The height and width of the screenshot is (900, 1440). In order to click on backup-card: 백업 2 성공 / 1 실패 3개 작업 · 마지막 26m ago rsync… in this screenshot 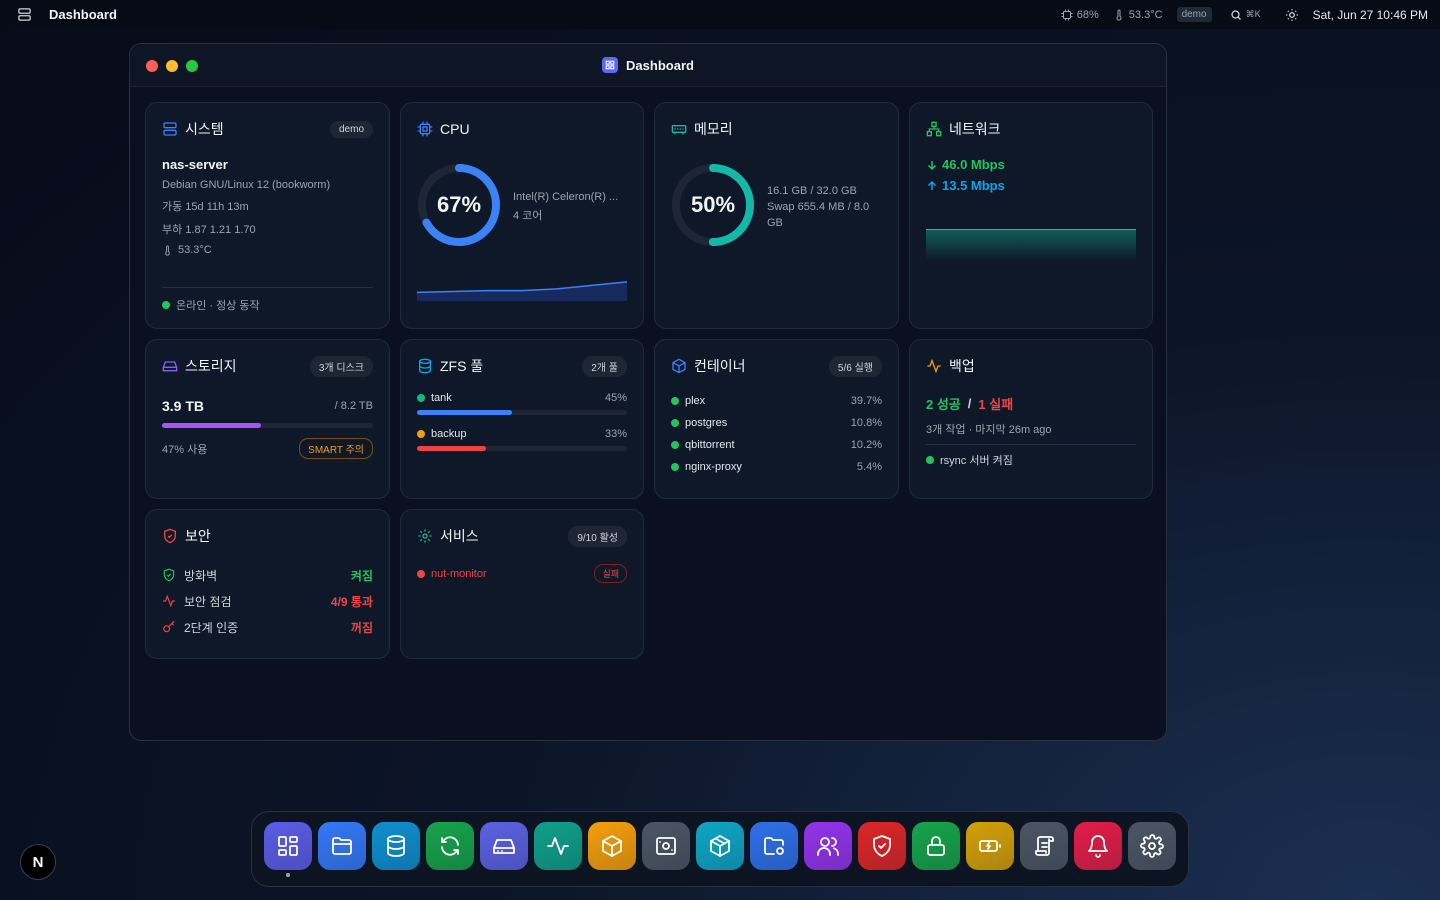, I will do `click(1031, 419)`.